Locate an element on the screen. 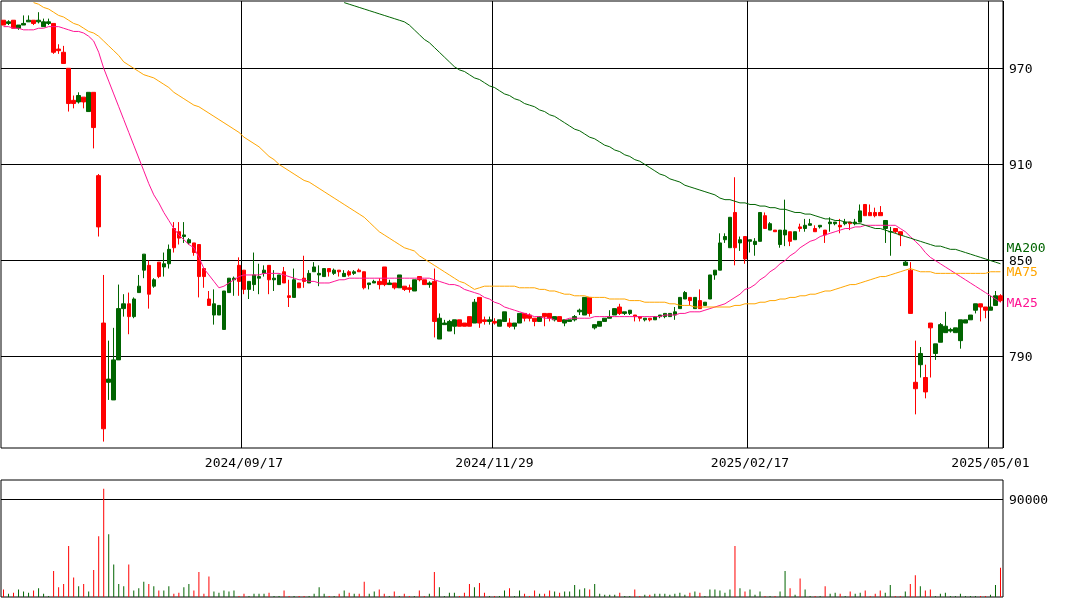 The height and width of the screenshot is (600, 1065). series-label: MA200 is located at coordinates (1026, 248).